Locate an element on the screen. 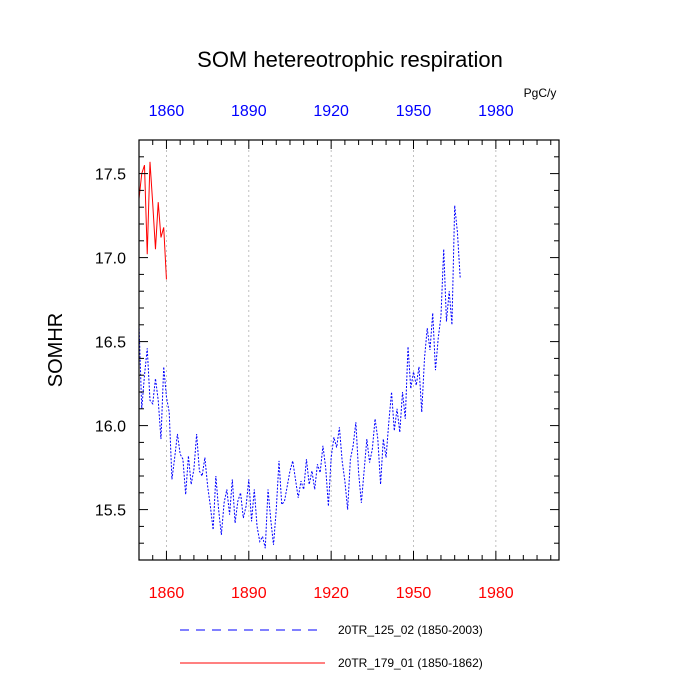  x-tick-label-bottom: 1860 is located at coordinates (167, 593).